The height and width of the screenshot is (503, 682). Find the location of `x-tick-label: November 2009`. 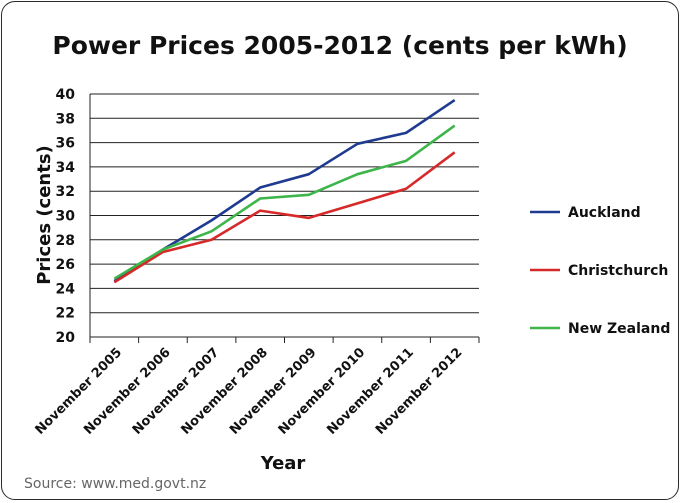

x-tick-label: November 2009 is located at coordinates (273, 391).